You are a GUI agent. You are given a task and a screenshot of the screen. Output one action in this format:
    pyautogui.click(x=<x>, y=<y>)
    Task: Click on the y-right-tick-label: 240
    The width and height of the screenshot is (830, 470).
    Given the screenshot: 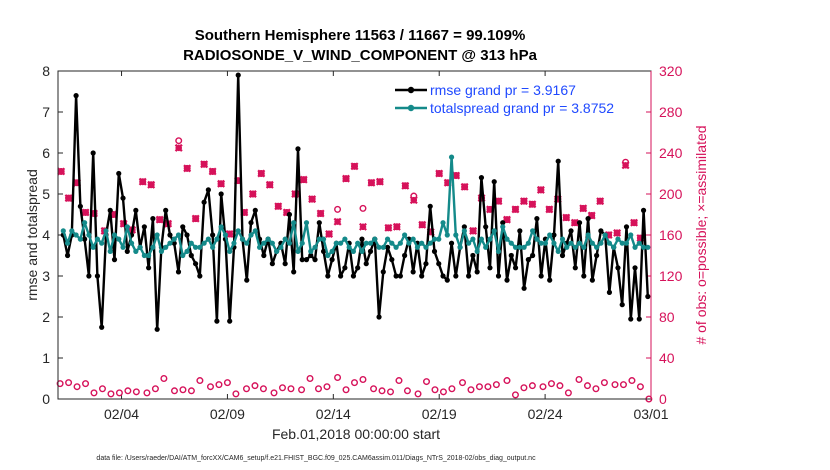 What is the action you would take?
    pyautogui.click(x=671, y=153)
    